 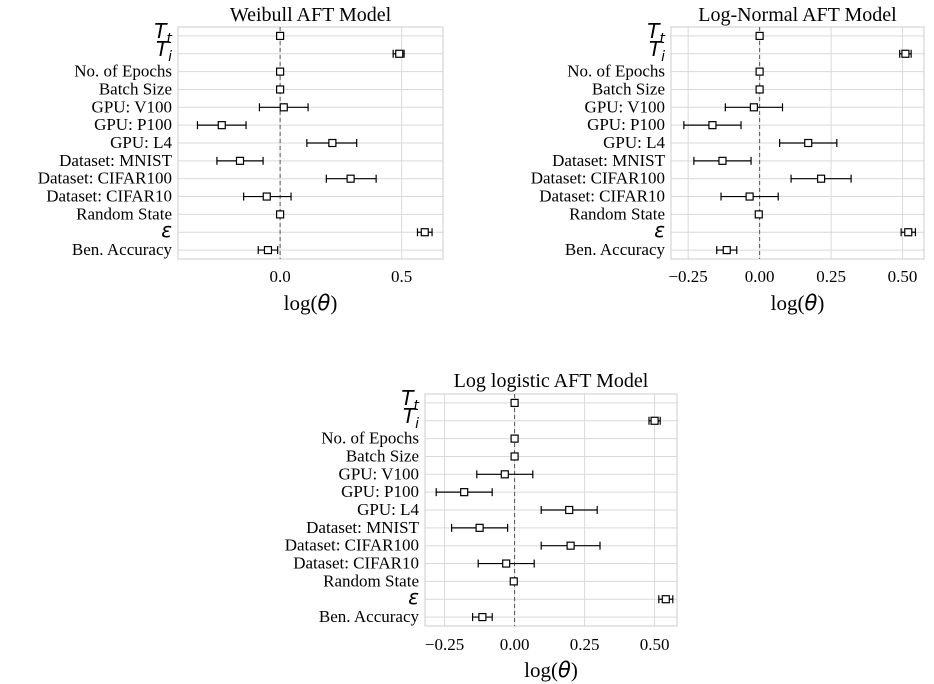 I want to click on chart-title: Log logistic AFT Model, so click(x=551, y=381).